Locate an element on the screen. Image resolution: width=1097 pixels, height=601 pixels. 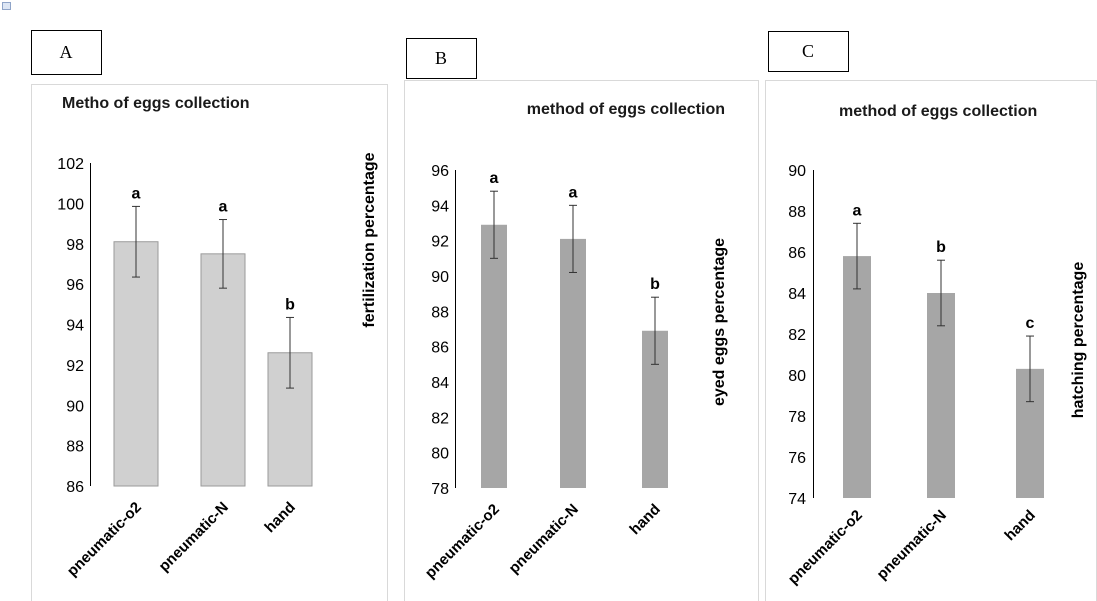
y-axis-label: fertilization percentage is located at coordinates (369, 239).